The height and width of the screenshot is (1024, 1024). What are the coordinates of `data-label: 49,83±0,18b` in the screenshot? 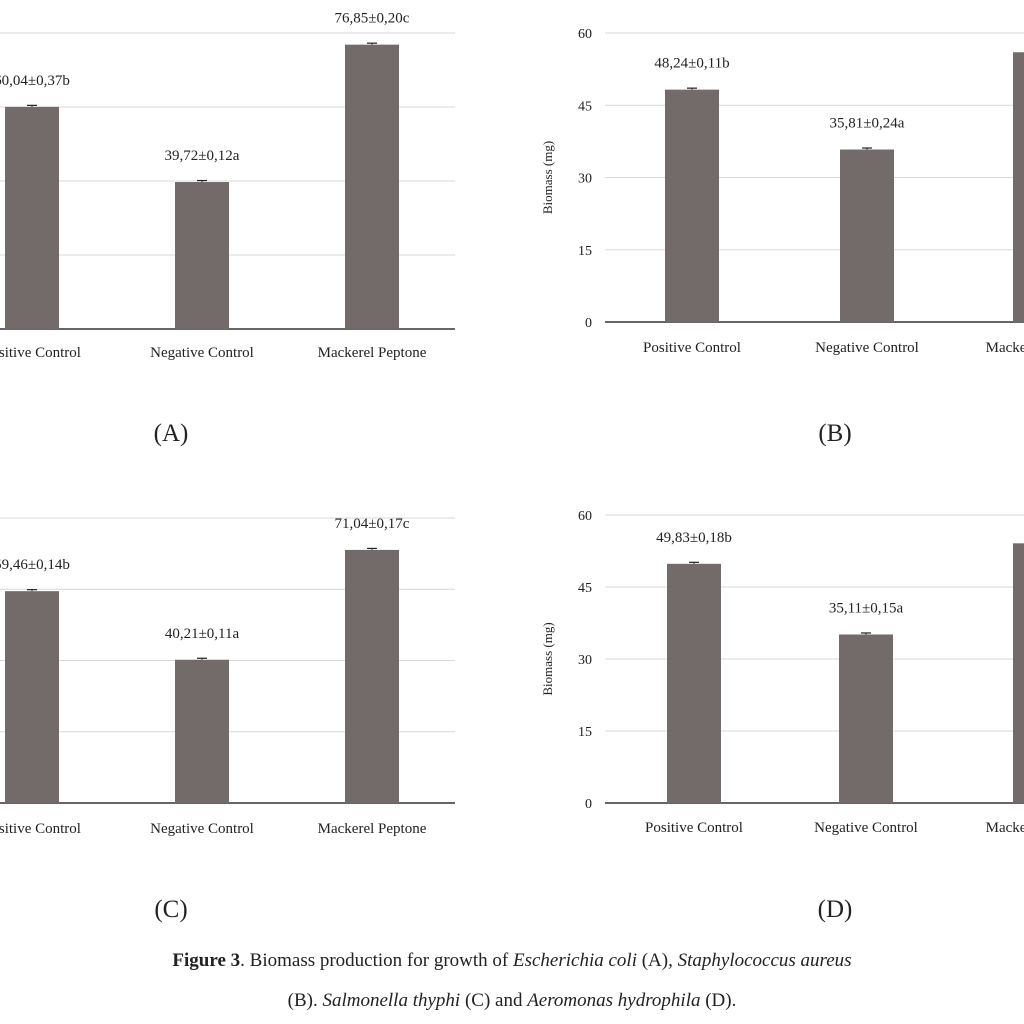 It's located at (694, 538).